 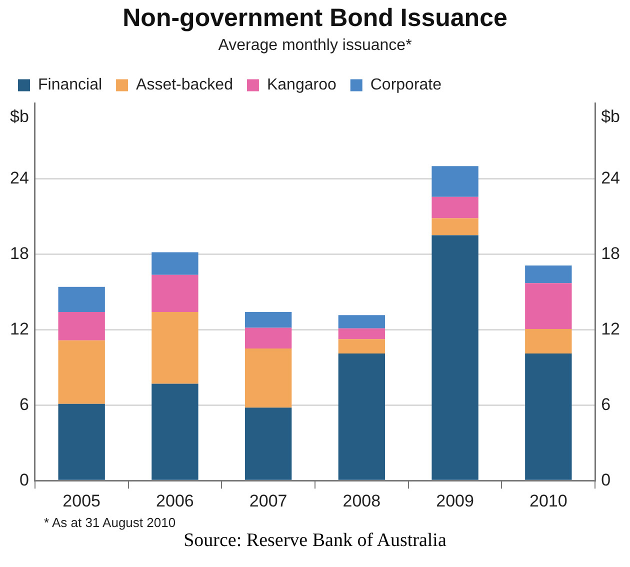 What do you see at coordinates (70, 85) in the screenshot?
I see `legend-label: Financial` at bounding box center [70, 85].